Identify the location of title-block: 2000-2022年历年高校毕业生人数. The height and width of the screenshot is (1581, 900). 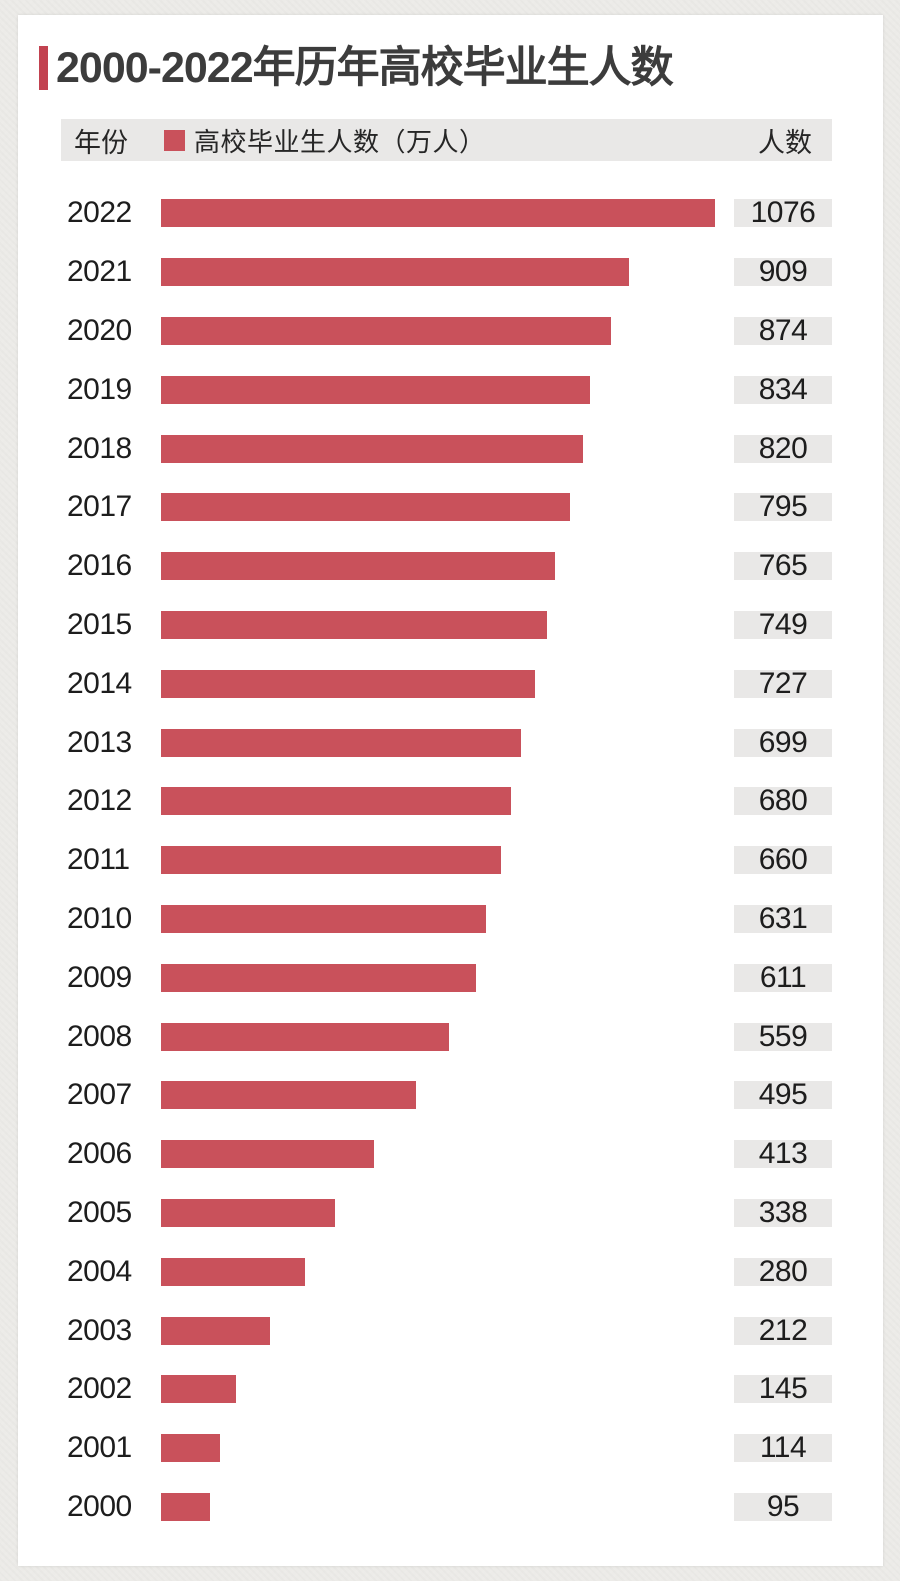
(356, 68).